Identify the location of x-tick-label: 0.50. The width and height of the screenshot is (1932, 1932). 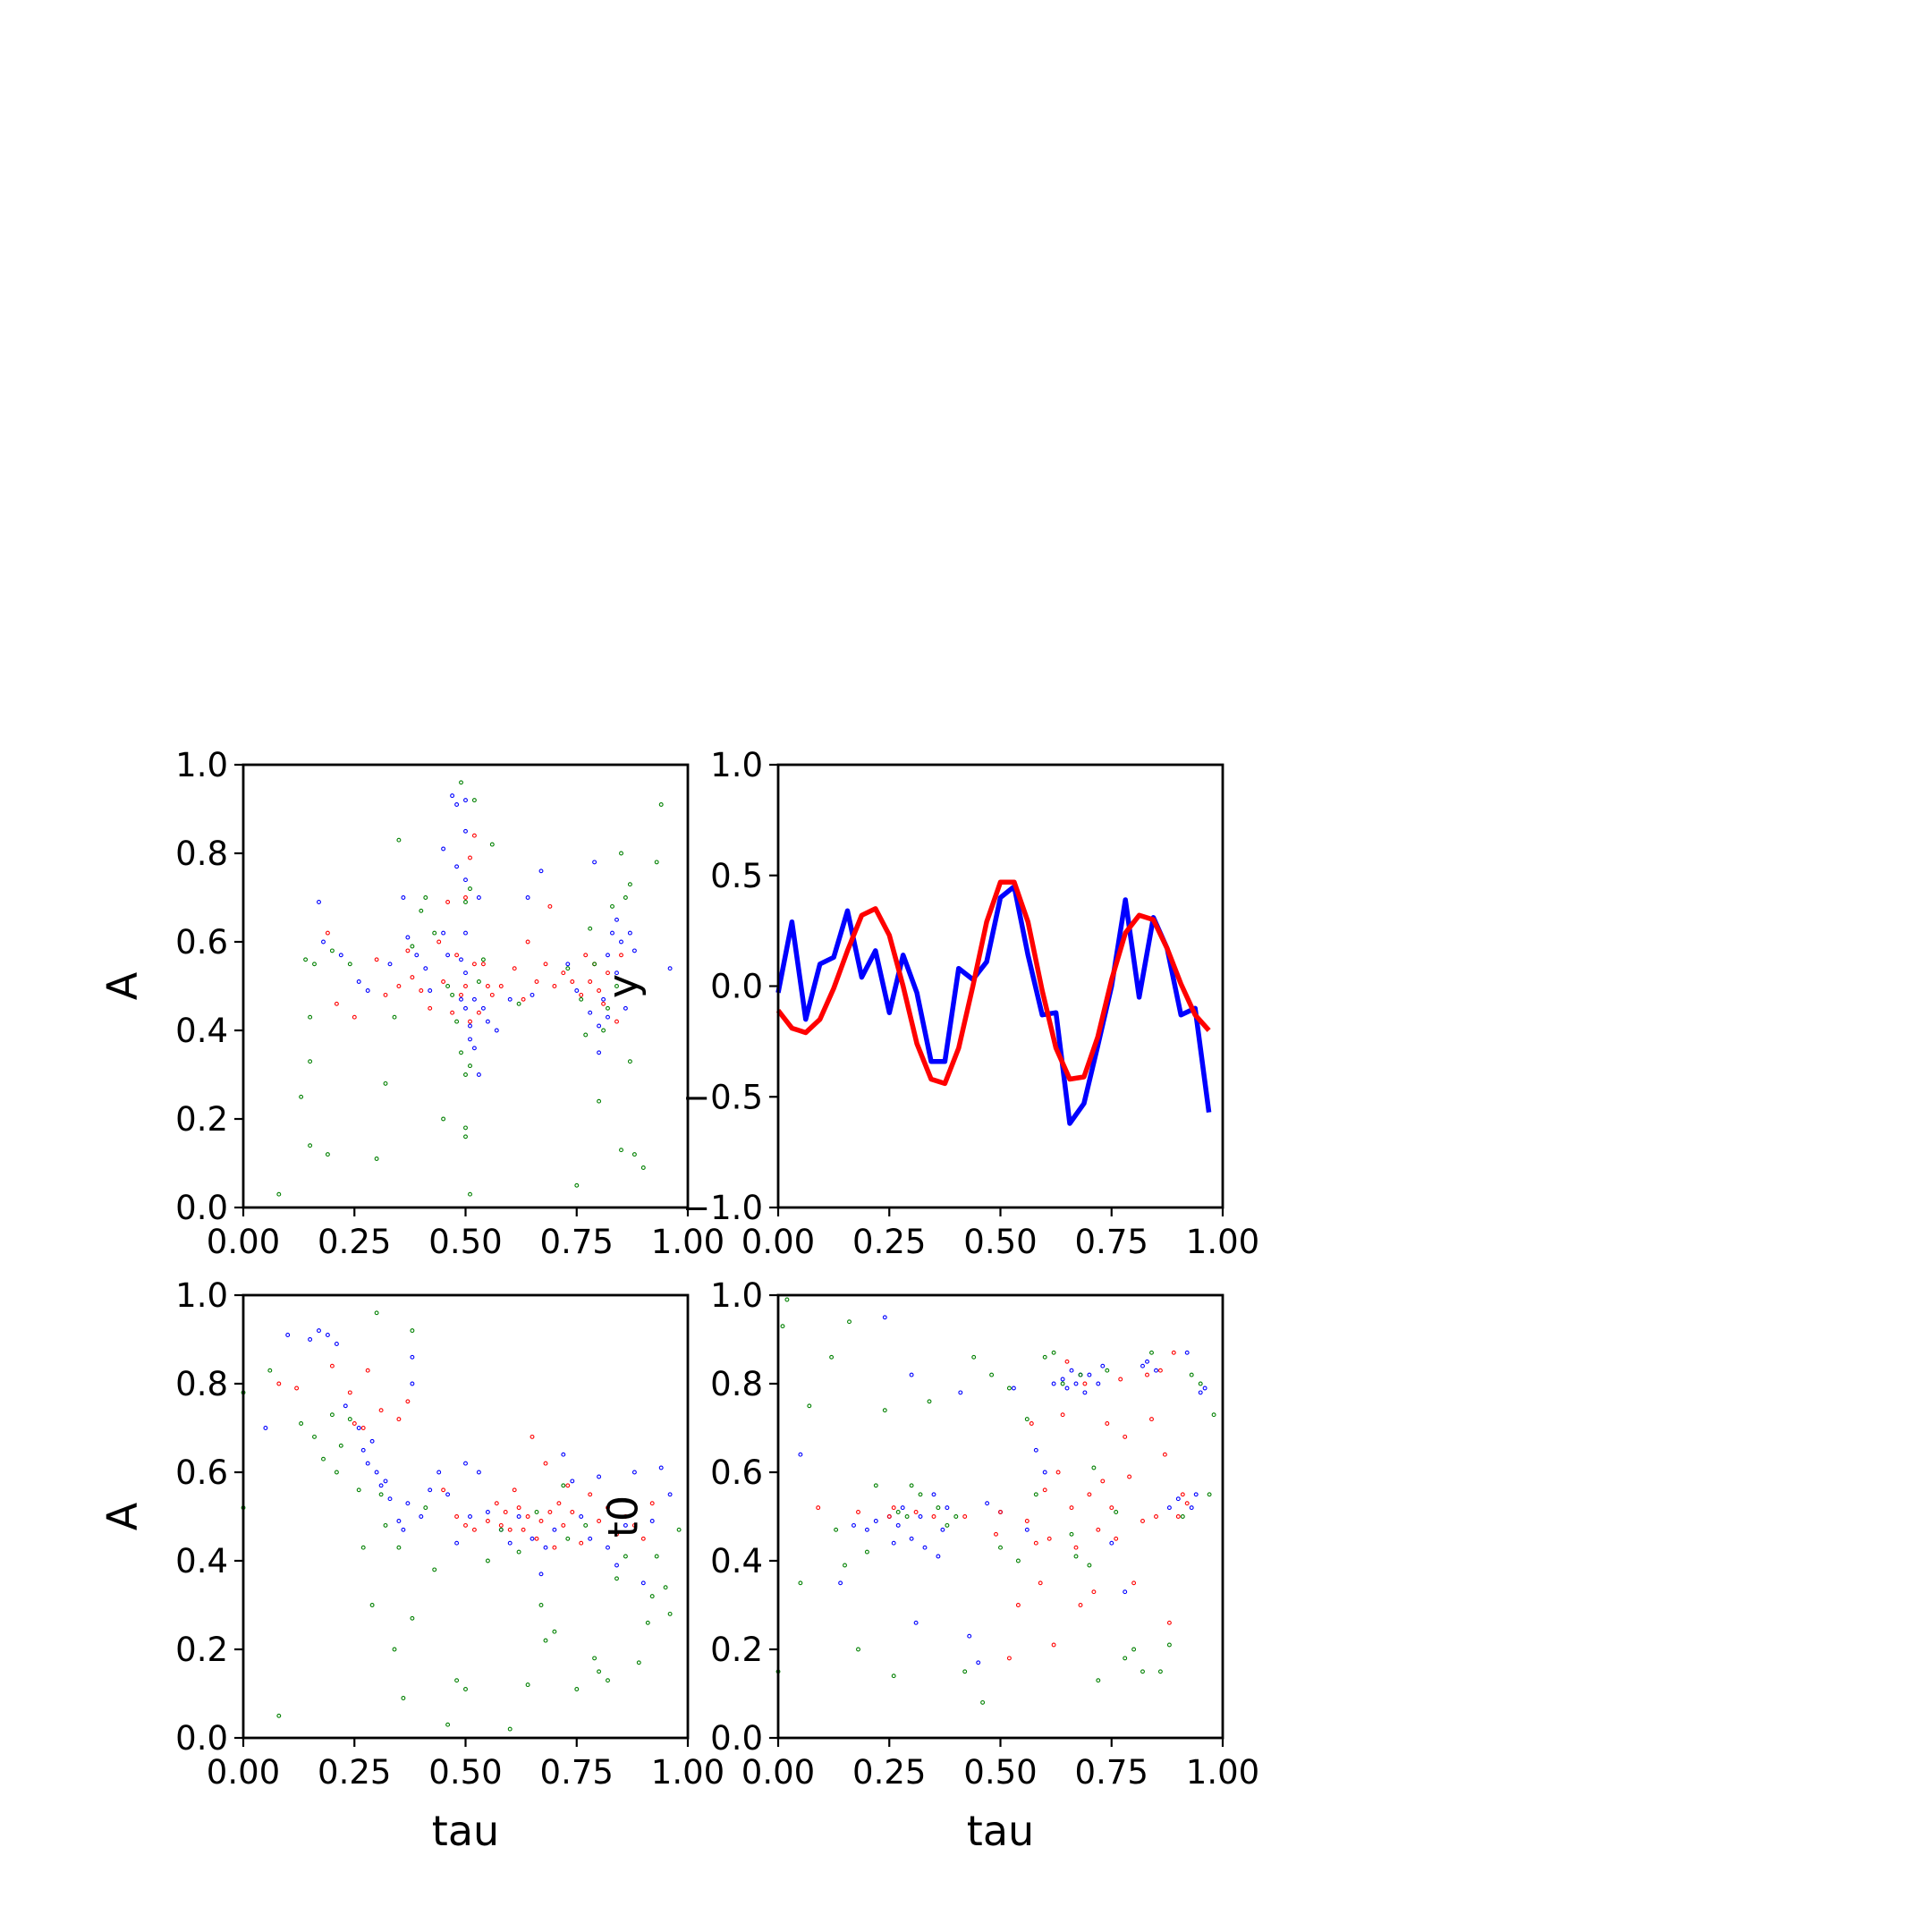
(465, 1242).